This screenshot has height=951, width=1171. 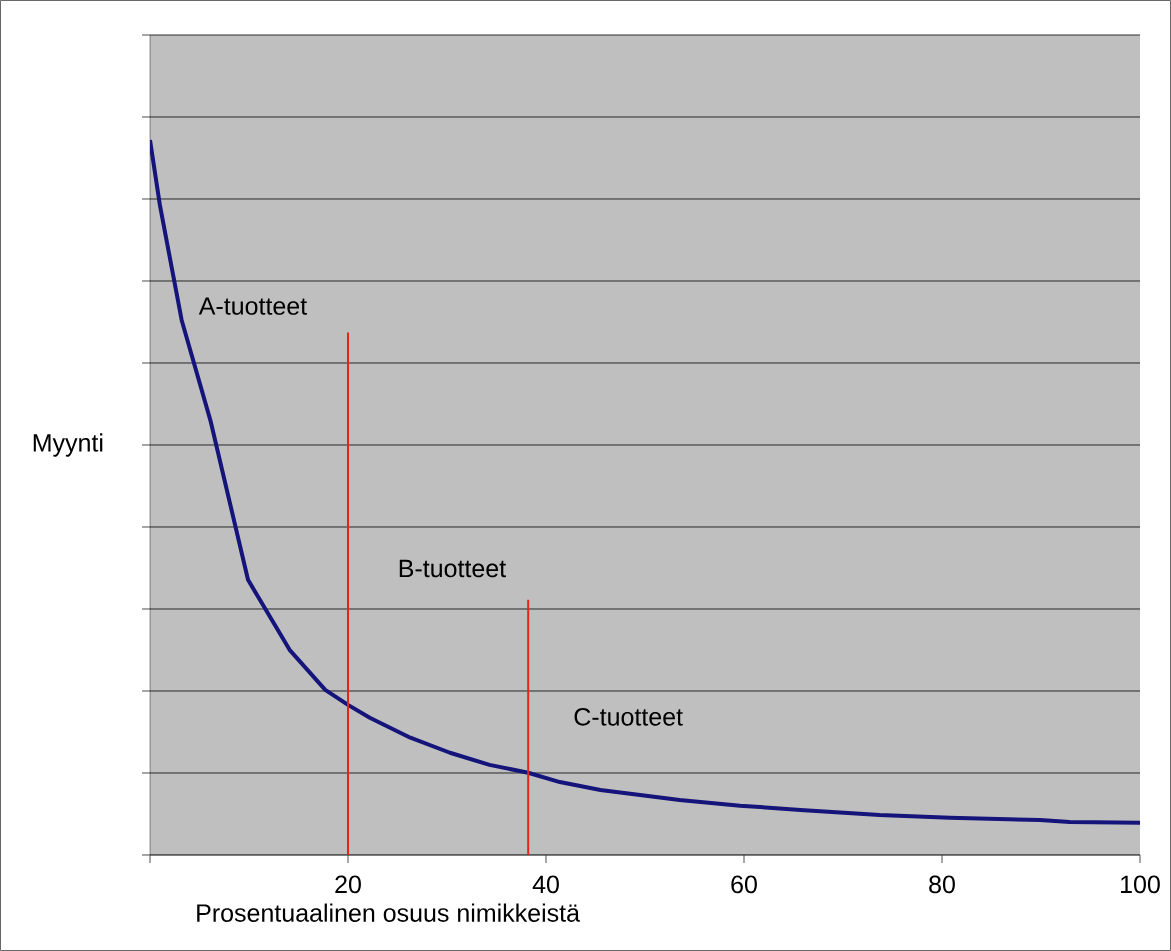 I want to click on x-tick-label: 40, so click(x=545, y=884).